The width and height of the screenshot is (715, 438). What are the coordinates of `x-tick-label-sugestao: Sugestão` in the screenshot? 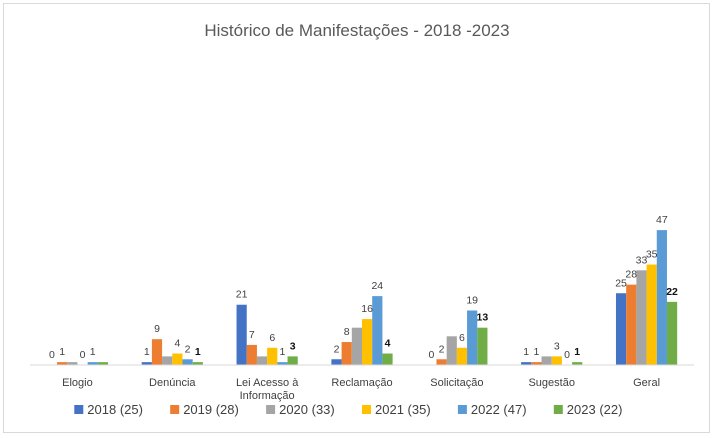 It's located at (551, 383).